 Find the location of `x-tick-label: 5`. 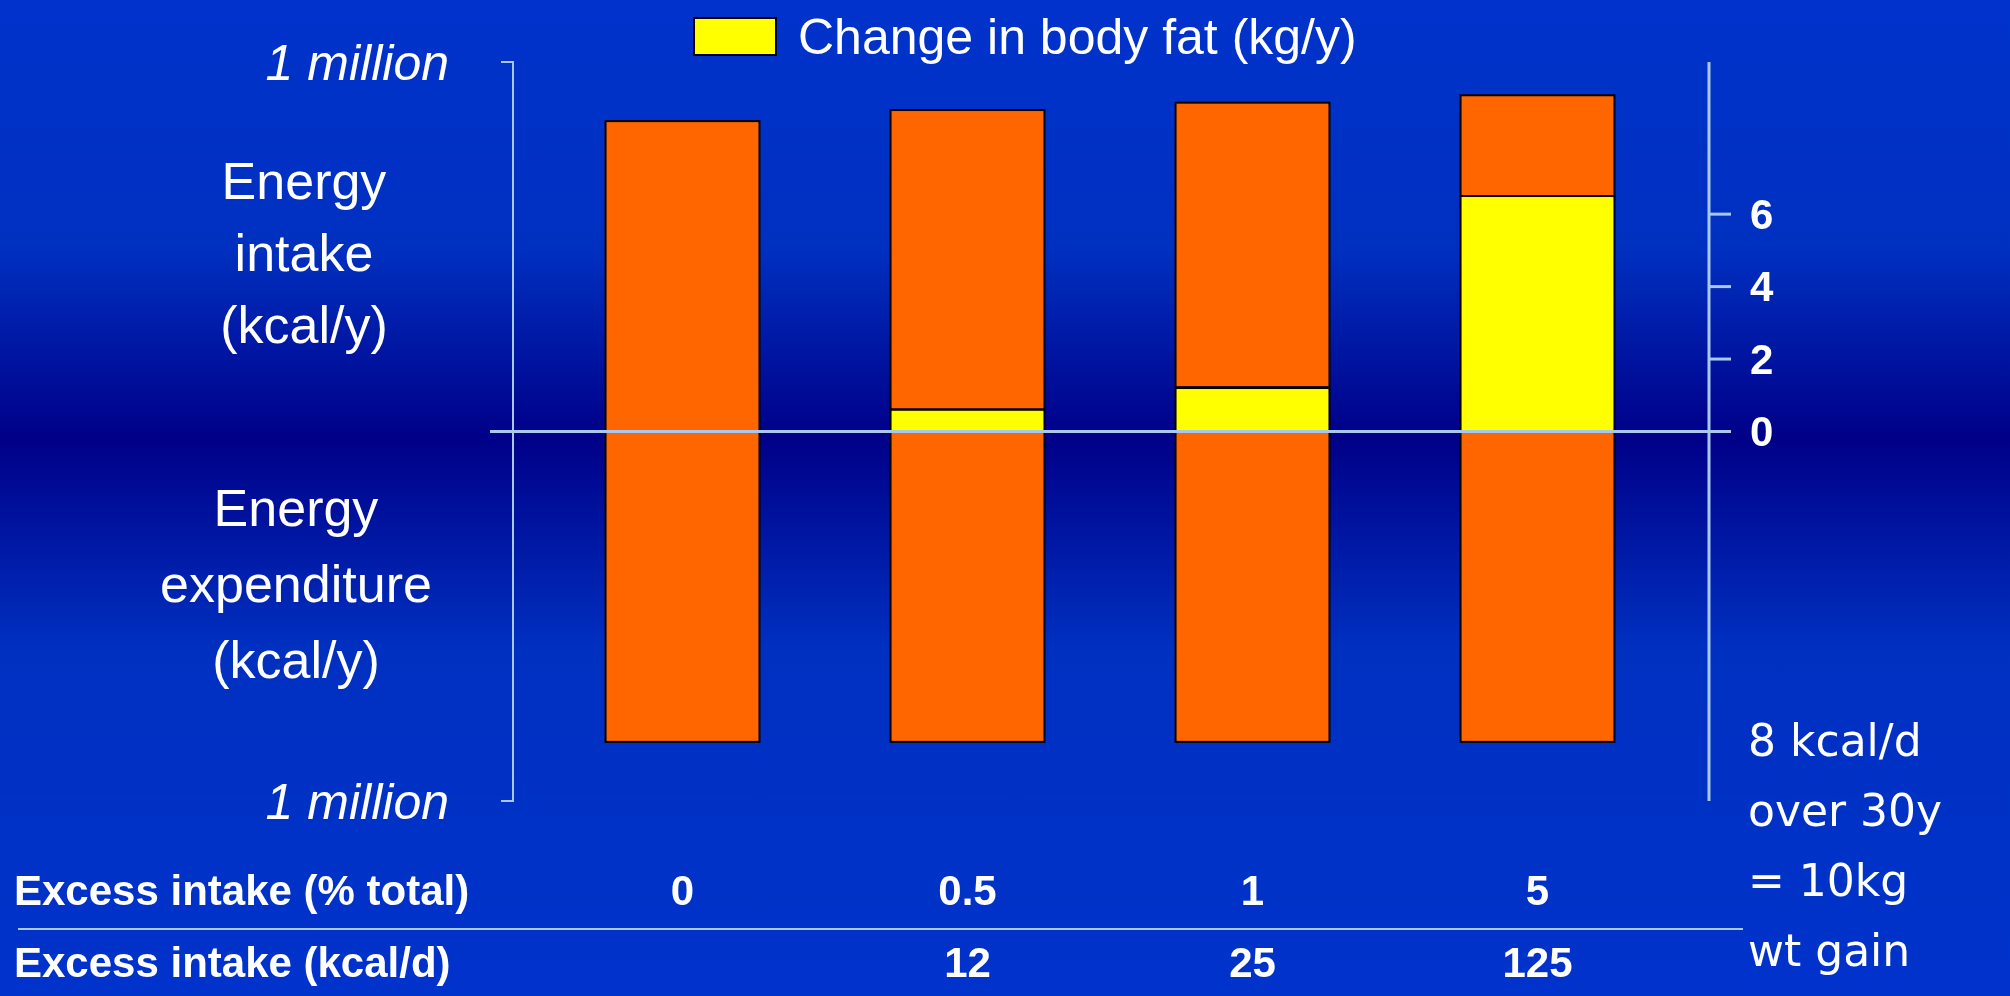

x-tick-label: 5 is located at coordinates (1537, 890).